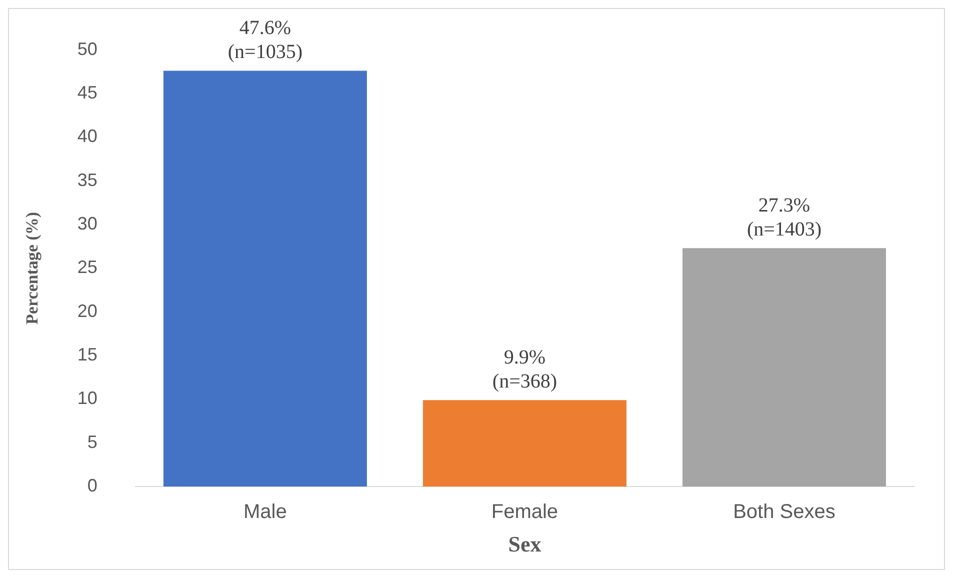 This screenshot has height=578, width=953. What do you see at coordinates (87, 354) in the screenshot?
I see `y-tick-label: 15` at bounding box center [87, 354].